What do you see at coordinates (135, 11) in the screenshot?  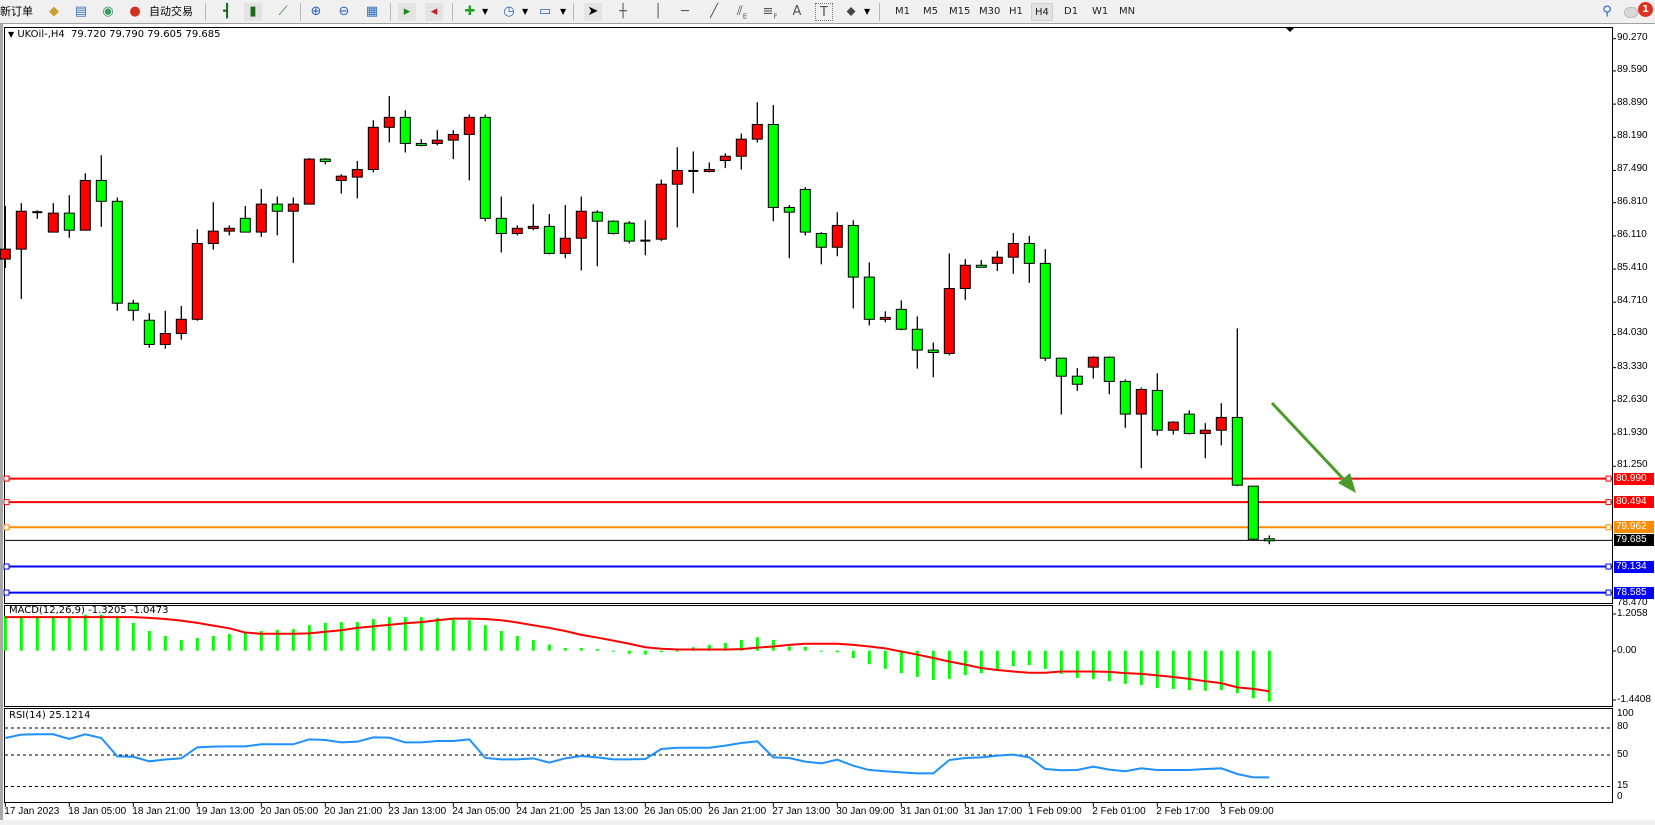 I see `auto-trading-icon: ●` at bounding box center [135, 11].